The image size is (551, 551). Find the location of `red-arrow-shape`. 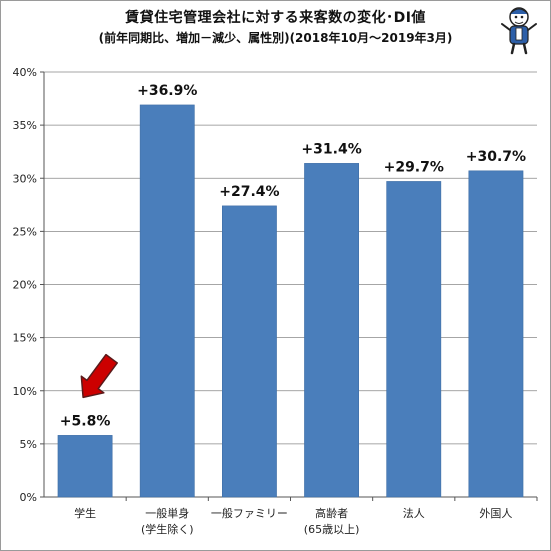

red-arrow-shape is located at coordinates (99, 376).